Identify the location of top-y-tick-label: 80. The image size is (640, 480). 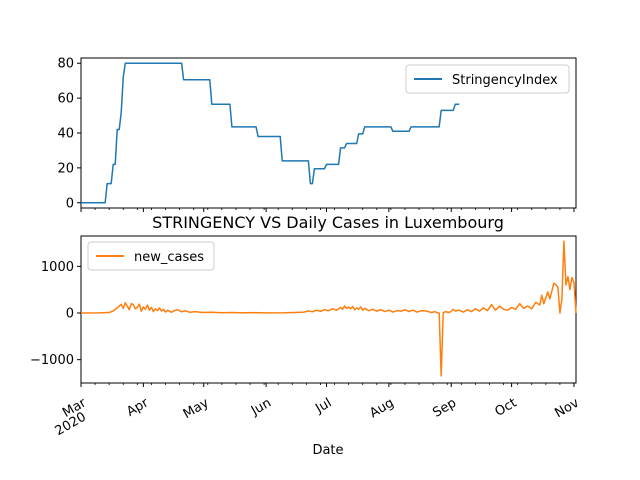
(65, 64).